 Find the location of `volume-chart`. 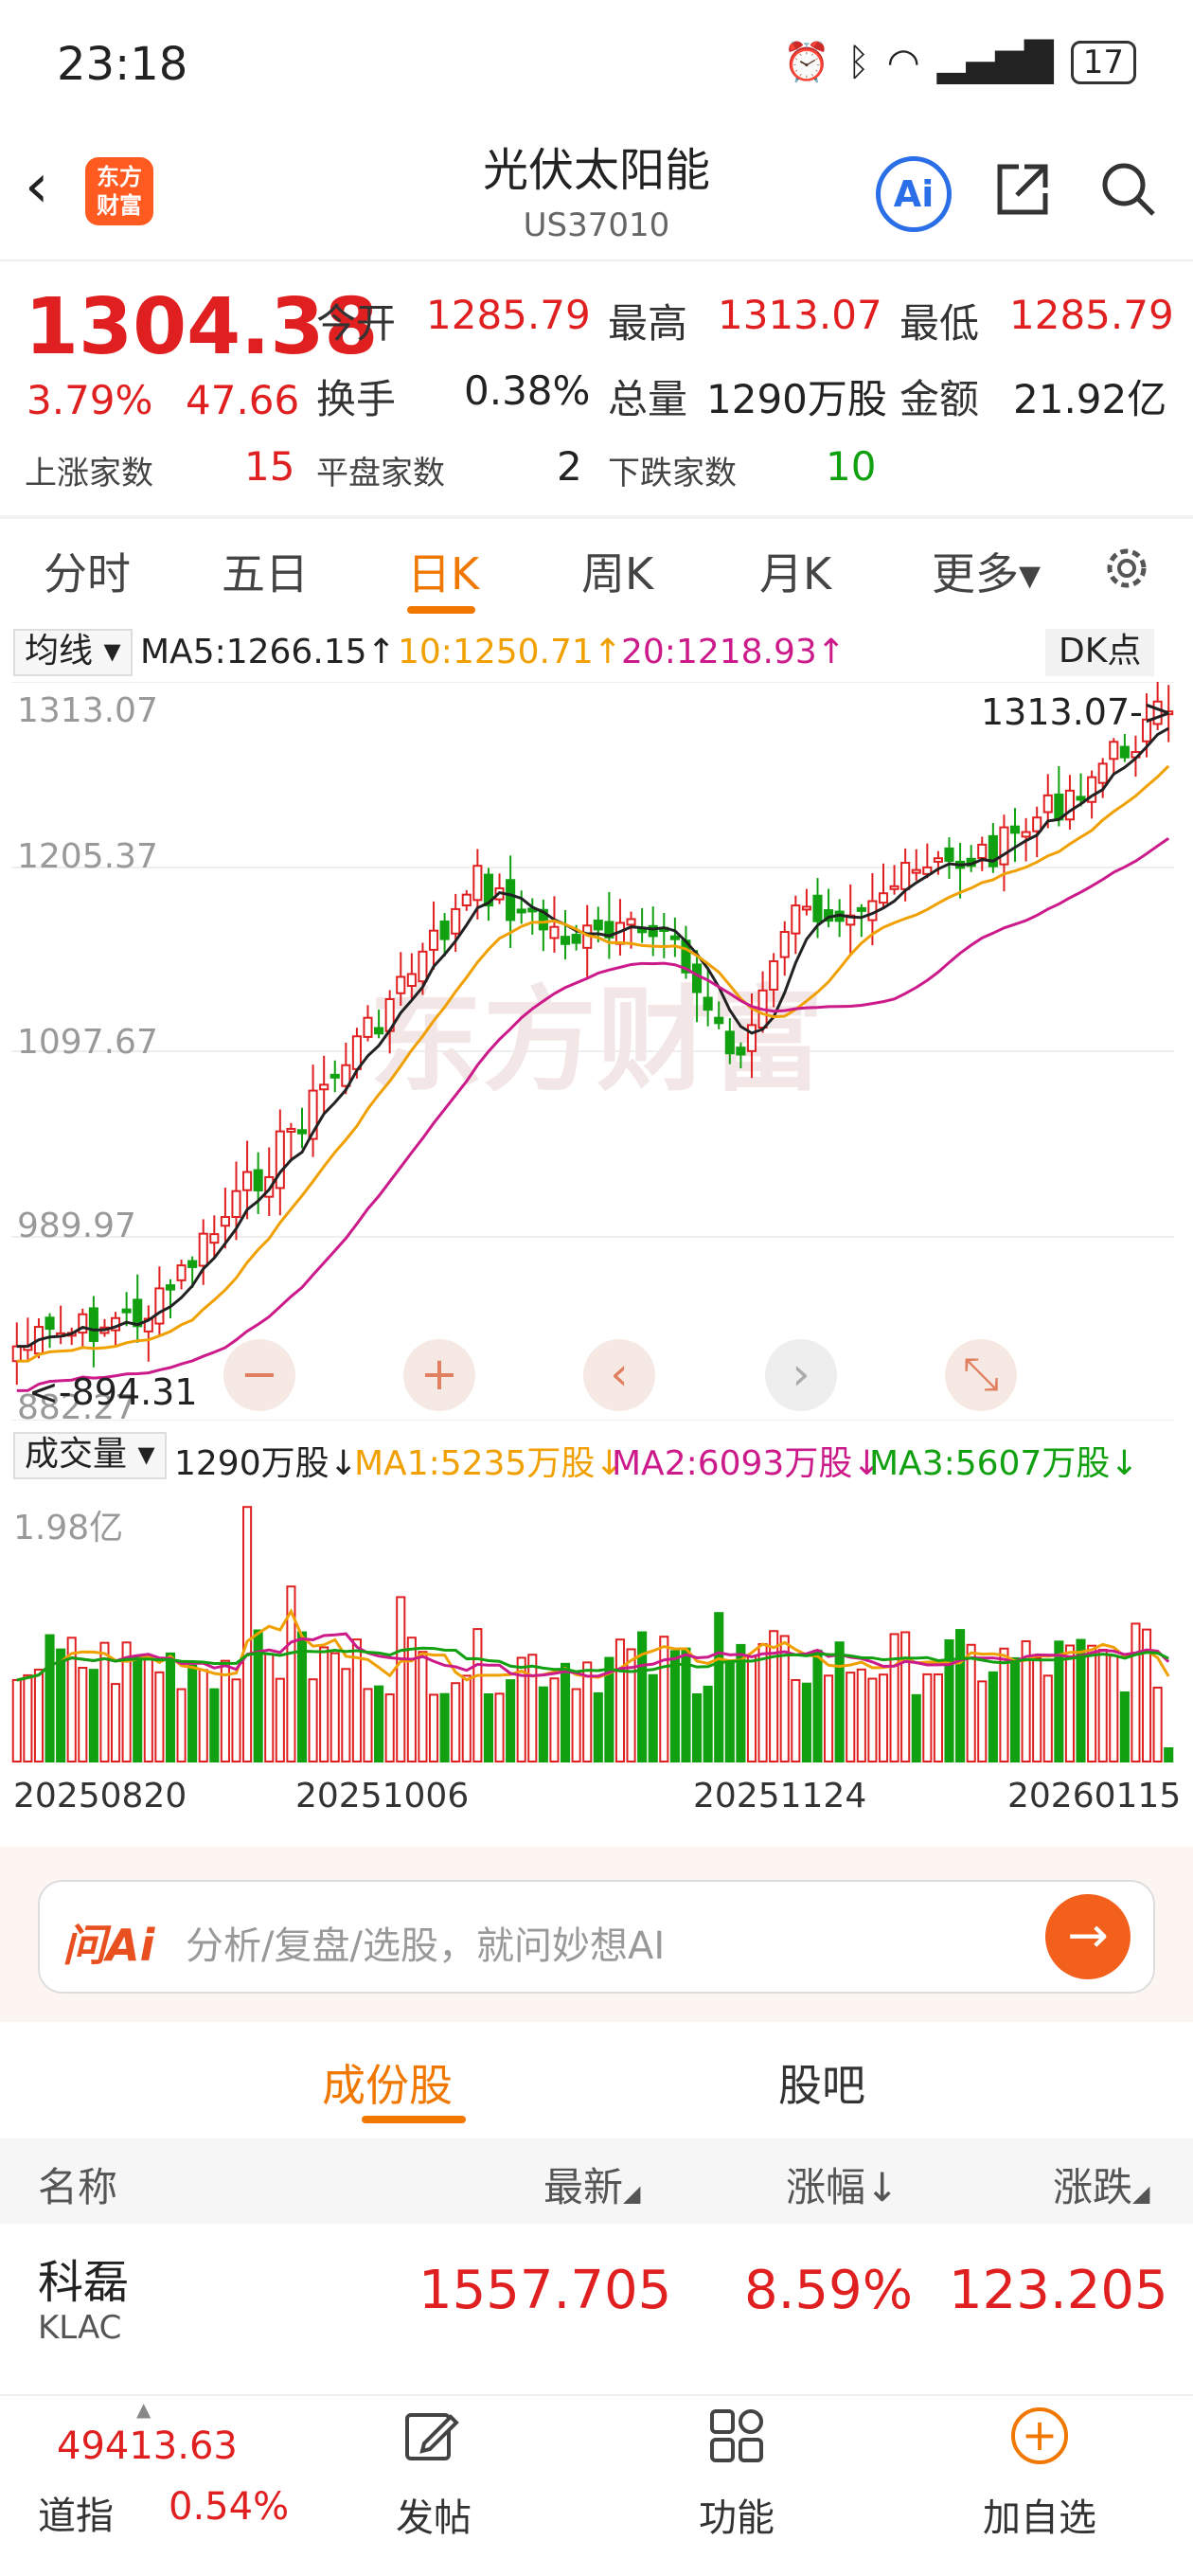

volume-chart is located at coordinates (596, 1629).